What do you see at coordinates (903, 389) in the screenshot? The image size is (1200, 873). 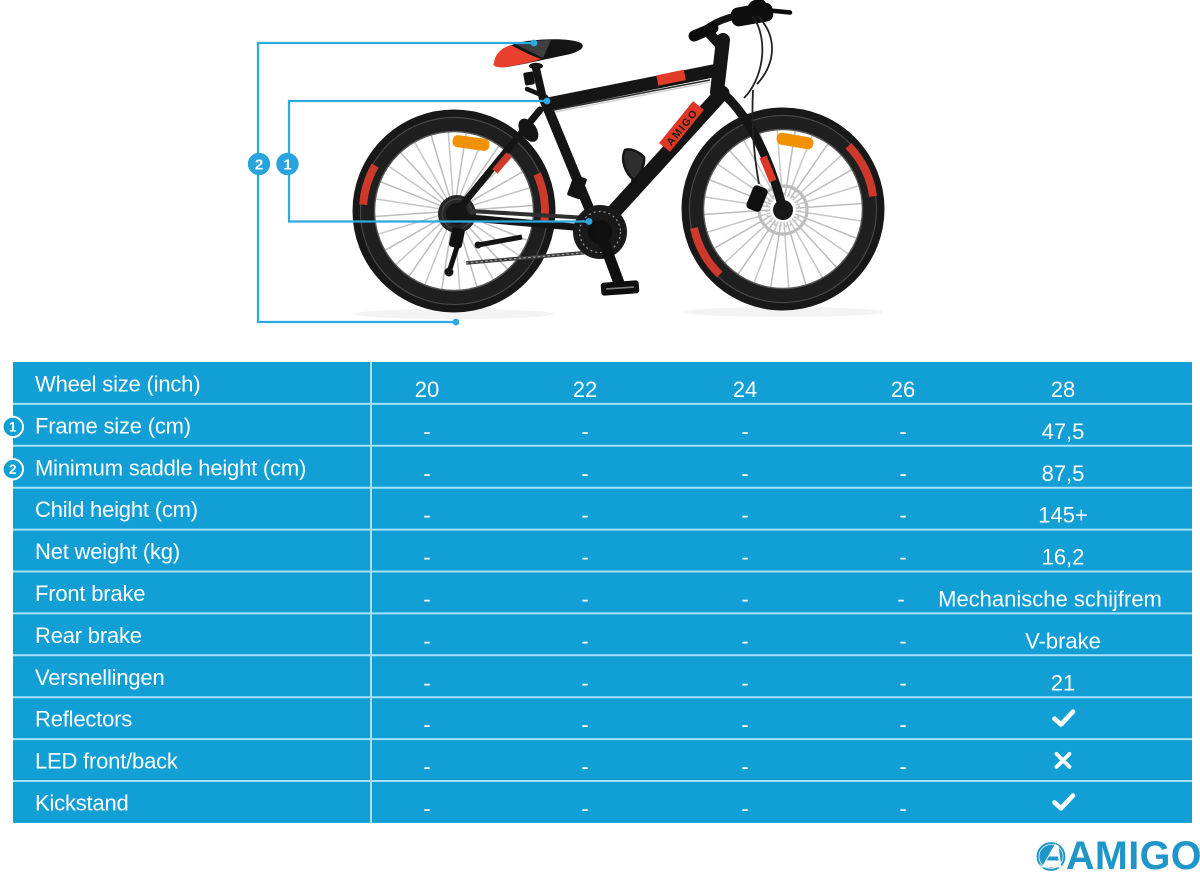 I see `svg-text: 26` at bounding box center [903, 389].